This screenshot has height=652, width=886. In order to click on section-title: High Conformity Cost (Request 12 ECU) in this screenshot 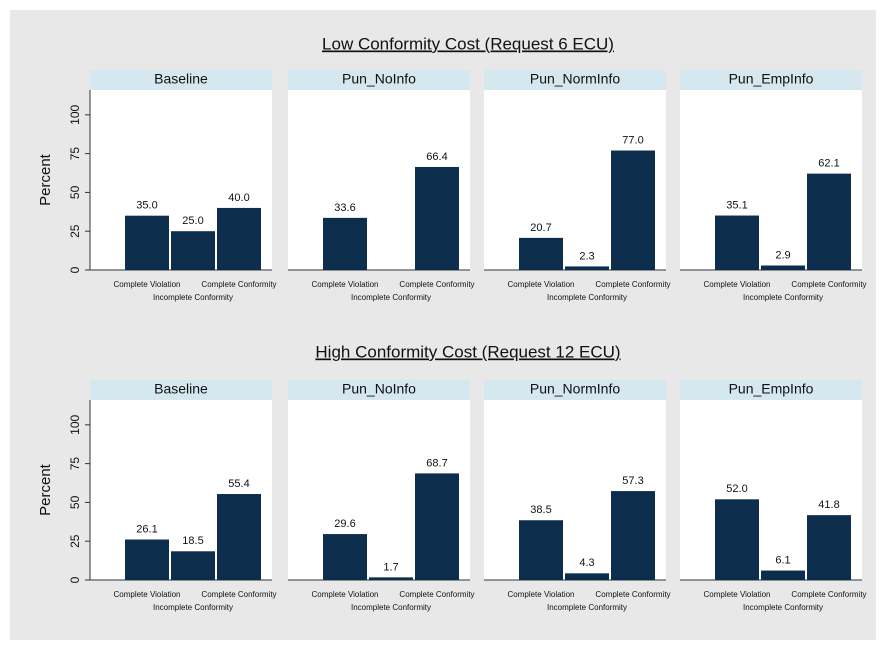, I will do `click(467, 351)`.